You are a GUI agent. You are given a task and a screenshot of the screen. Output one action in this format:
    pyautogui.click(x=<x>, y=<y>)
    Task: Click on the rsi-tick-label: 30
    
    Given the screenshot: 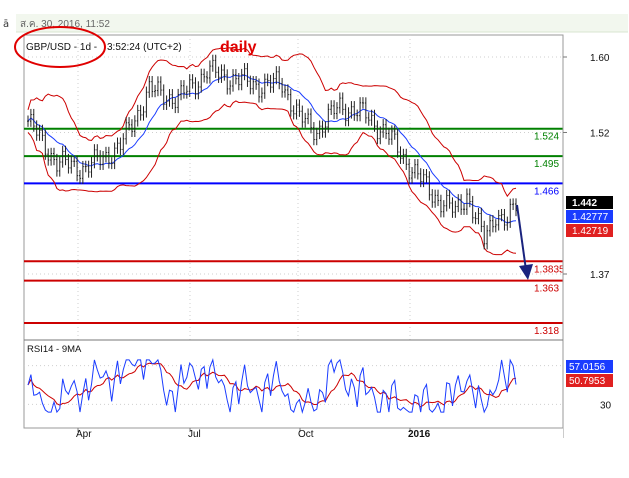 What is the action you would take?
    pyautogui.click(x=606, y=405)
    